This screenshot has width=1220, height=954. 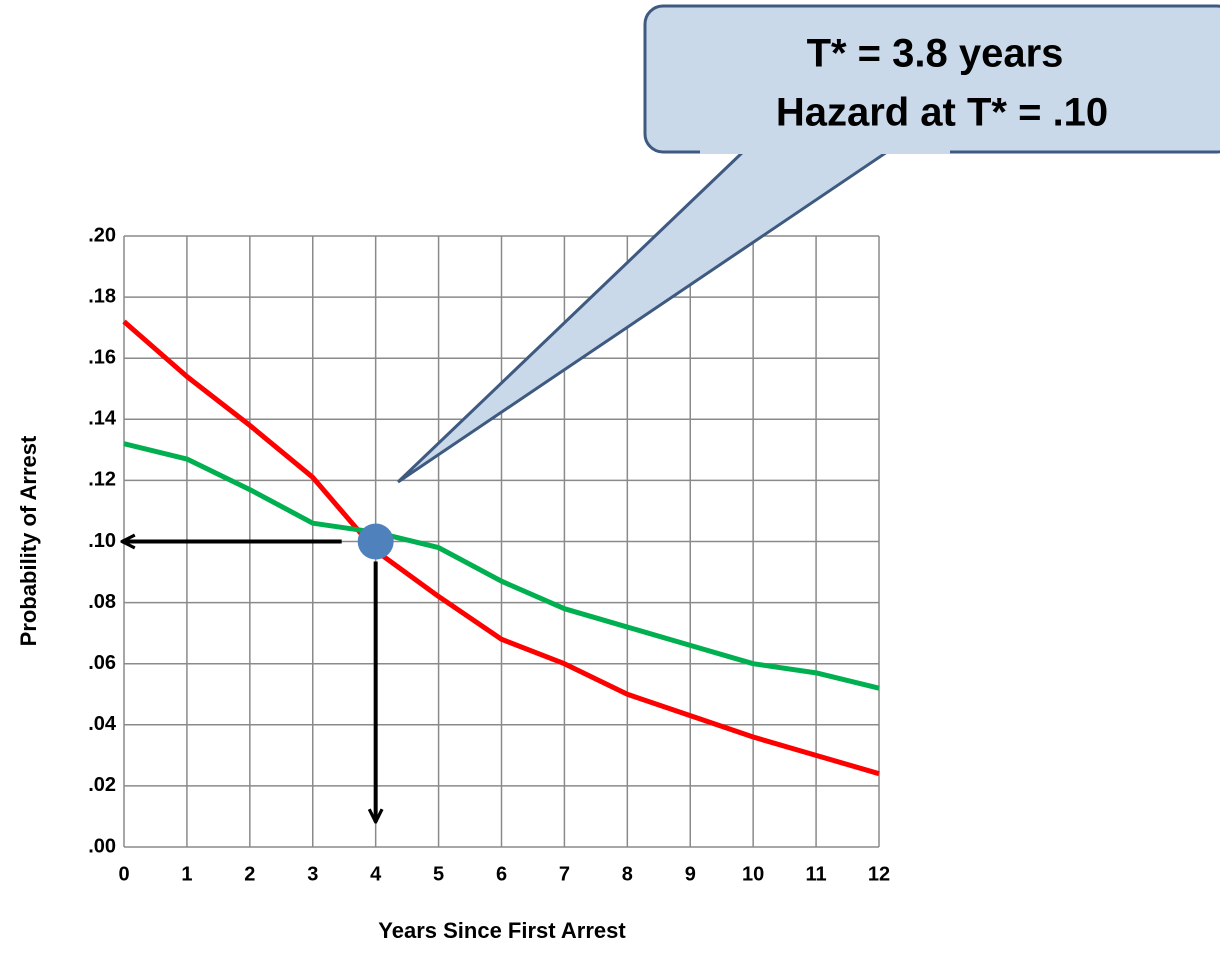 What do you see at coordinates (690, 874) in the screenshot?
I see `x-tick-label: 9` at bounding box center [690, 874].